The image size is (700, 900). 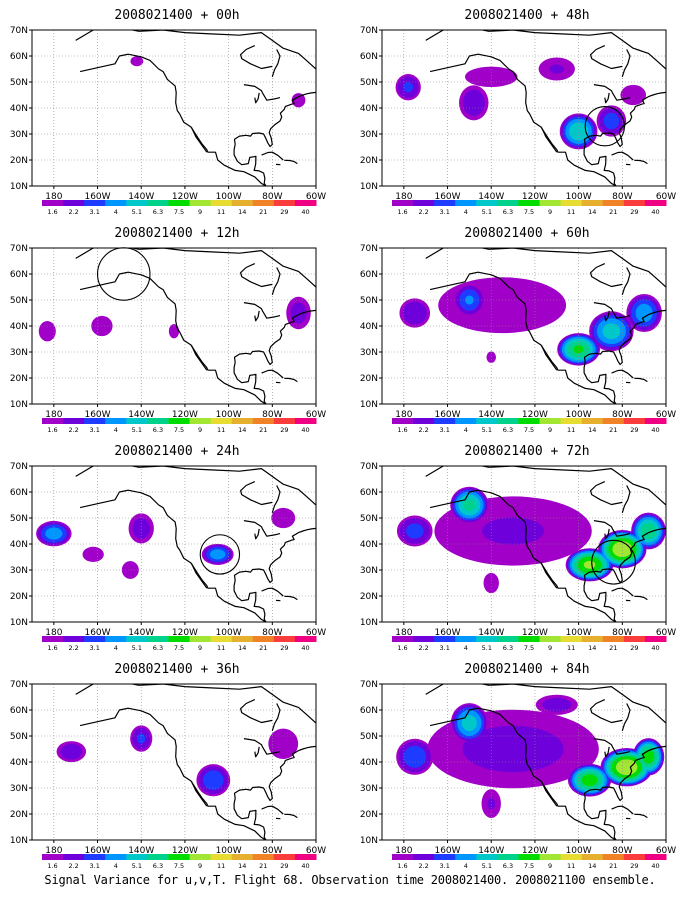 I want to click on y-tick-label: 10N, so click(x=369, y=841).